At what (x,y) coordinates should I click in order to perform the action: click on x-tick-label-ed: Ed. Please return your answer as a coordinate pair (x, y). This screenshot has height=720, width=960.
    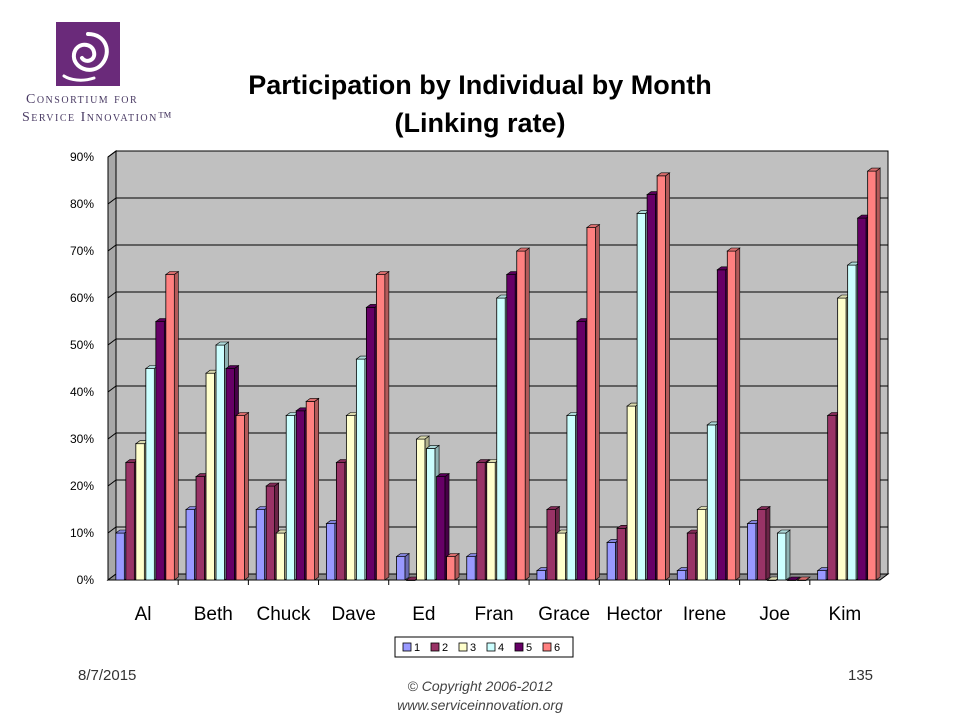
    Looking at the image, I should click on (423, 614).